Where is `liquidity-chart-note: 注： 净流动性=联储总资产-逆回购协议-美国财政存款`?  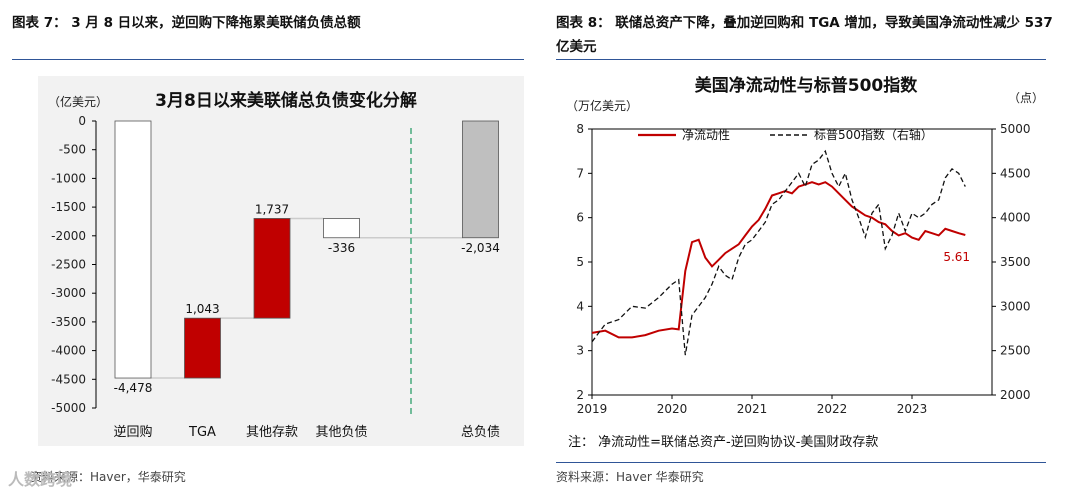
liquidity-chart-note: 注： 净流动性=联储总资产-逆回购协议-美国财政存款 is located at coordinates (723, 442).